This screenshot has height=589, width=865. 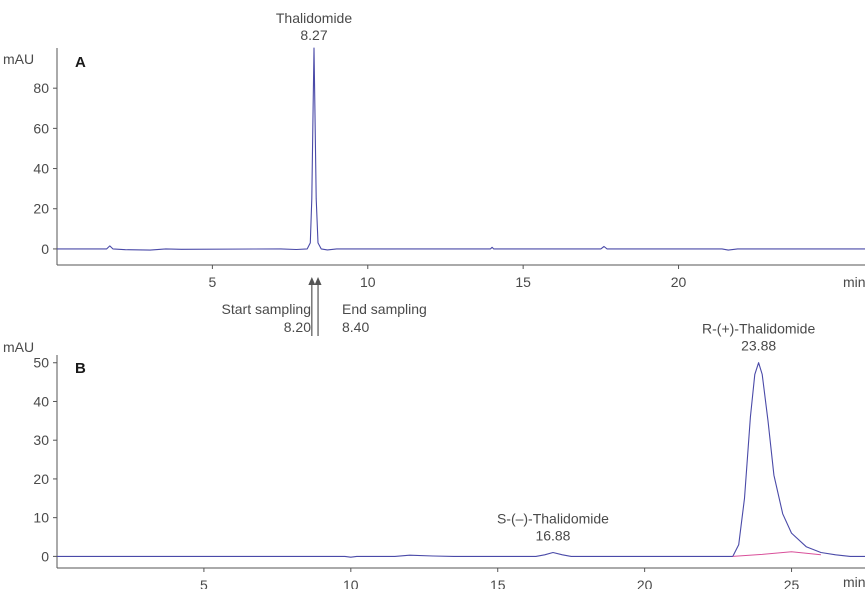 What do you see at coordinates (313, 35) in the screenshot?
I see `panel-a-peak-value: 8.27` at bounding box center [313, 35].